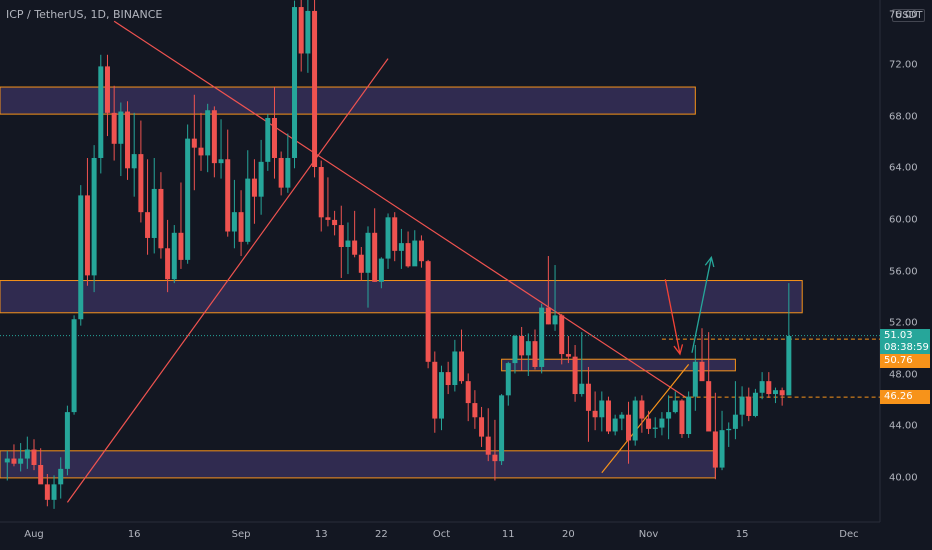  I want to click on date-tick: Aug, so click(34, 534).